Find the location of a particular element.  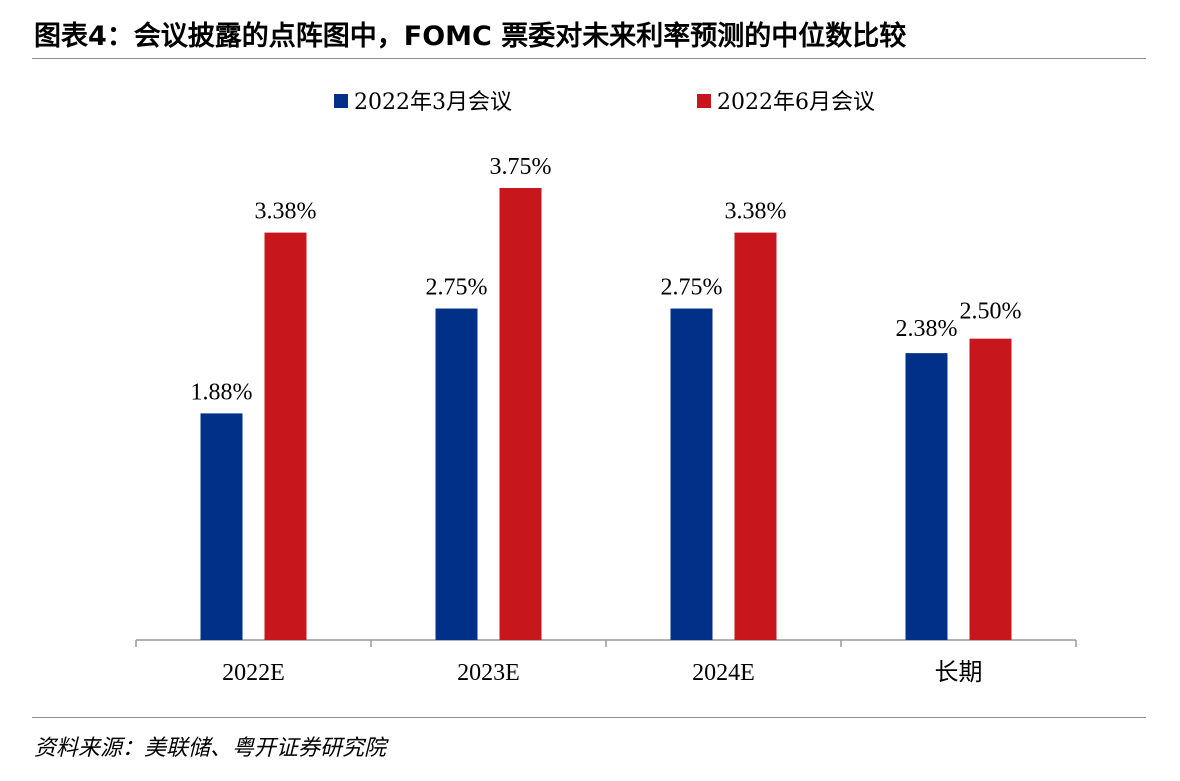

data-label-s2-4: 2.50% is located at coordinates (991, 312).